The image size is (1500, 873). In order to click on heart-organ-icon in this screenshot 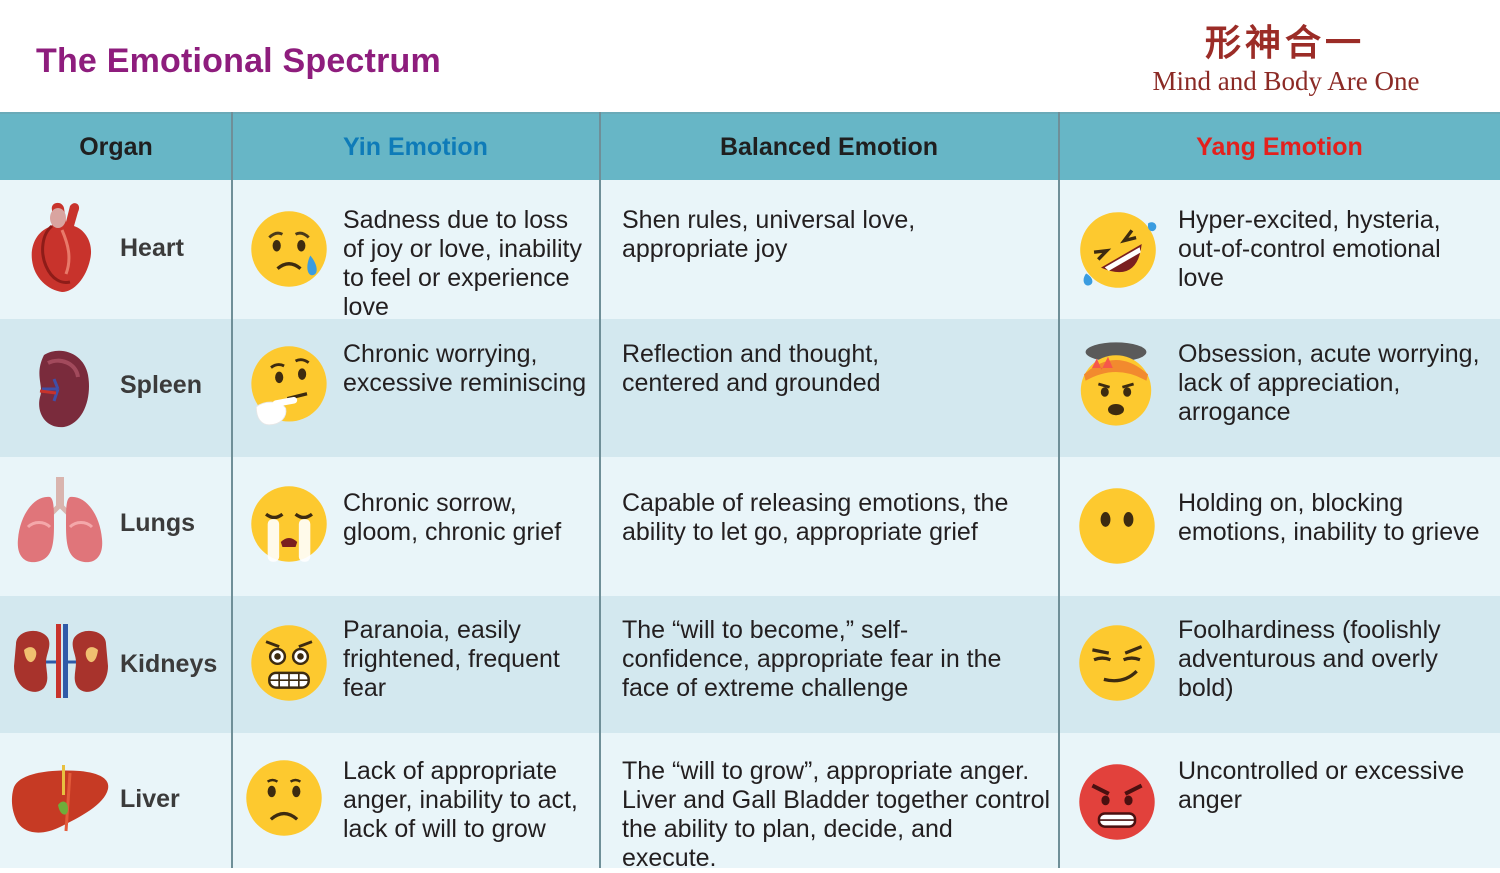, I will do `click(61, 247)`.